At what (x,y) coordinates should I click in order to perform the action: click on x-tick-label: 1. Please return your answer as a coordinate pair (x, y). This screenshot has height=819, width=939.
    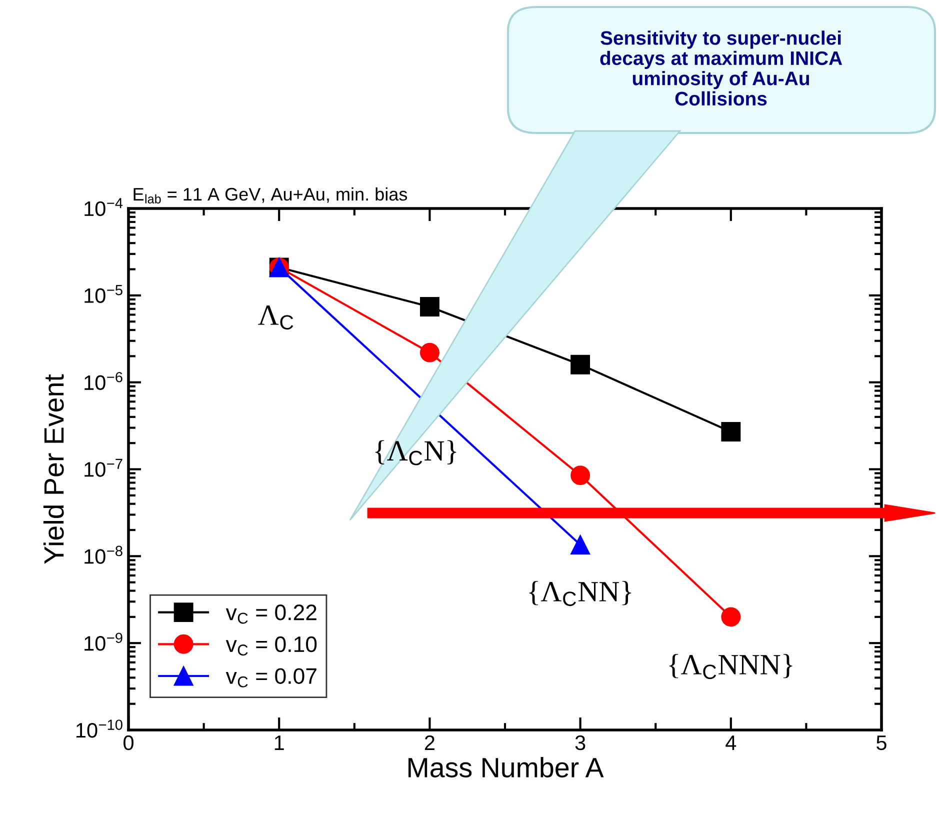
    Looking at the image, I should click on (279, 743).